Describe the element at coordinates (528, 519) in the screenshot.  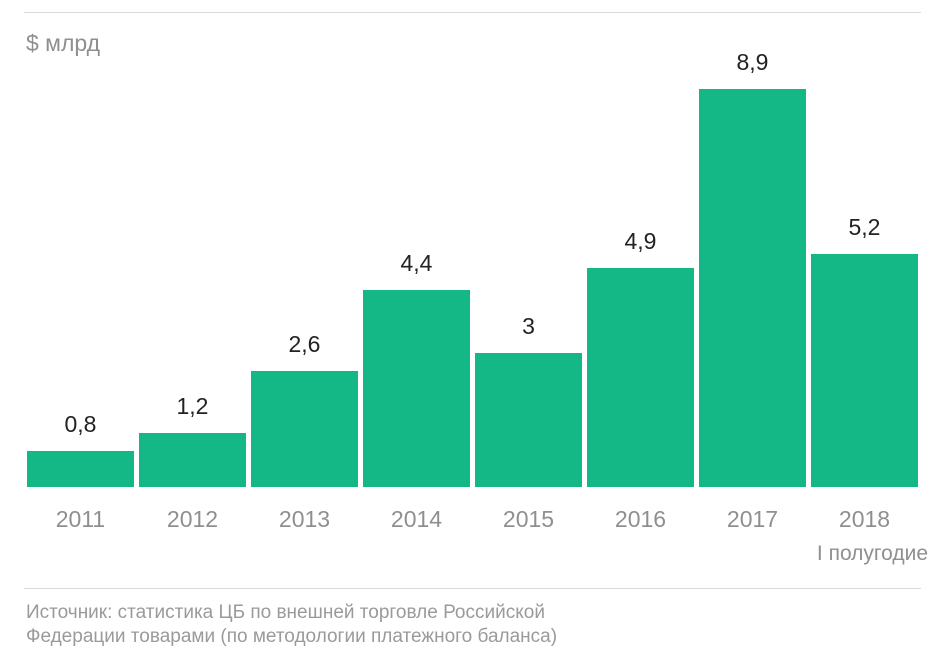
I see `x-tick-label: 2015` at that location.